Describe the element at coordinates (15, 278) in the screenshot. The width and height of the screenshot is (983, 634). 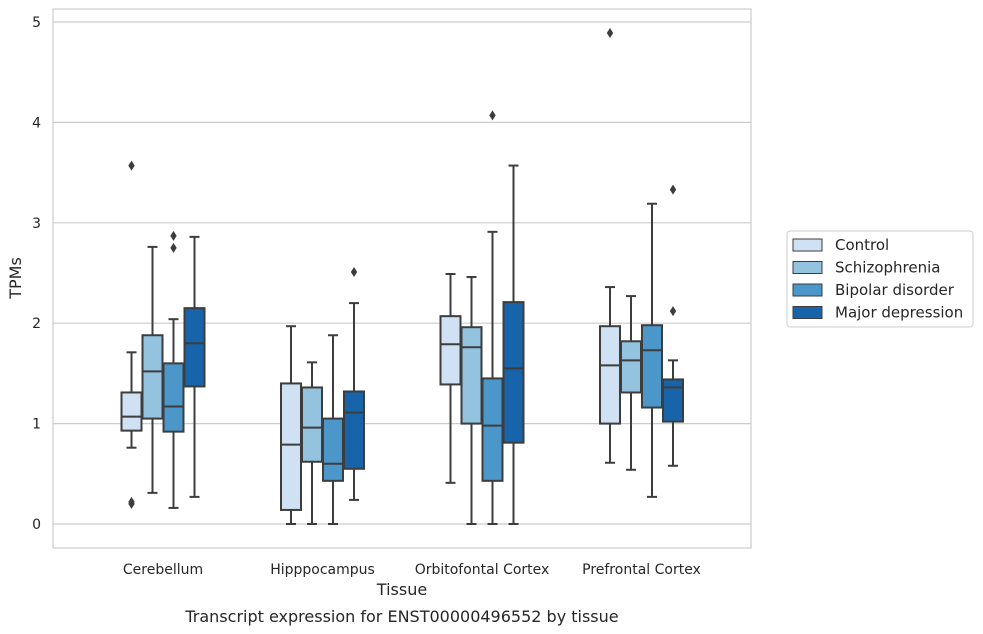
I see `y-axis-label: TPMs` at that location.